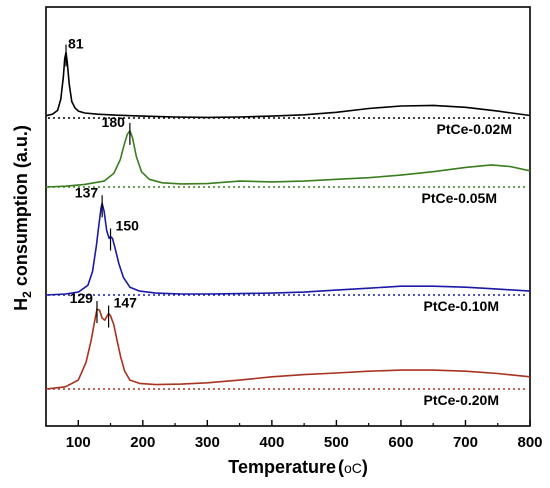 This screenshot has width=550, height=488. Describe the element at coordinates (87, 192) in the screenshot. I see `peak-label-3-1: 137` at that location.